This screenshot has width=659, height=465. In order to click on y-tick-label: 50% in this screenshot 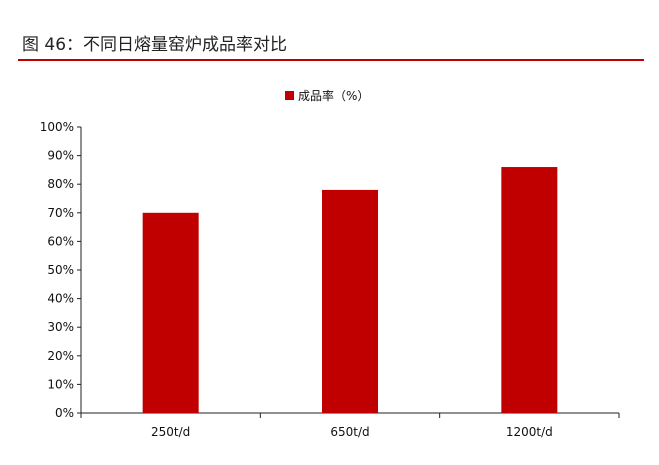, I will do `click(60, 270)`.